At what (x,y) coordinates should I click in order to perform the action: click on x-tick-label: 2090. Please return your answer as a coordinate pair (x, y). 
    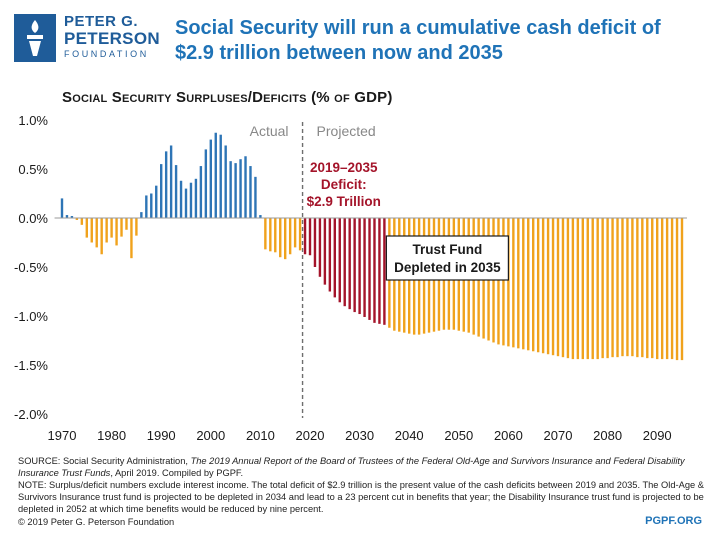
    Looking at the image, I should click on (657, 435).